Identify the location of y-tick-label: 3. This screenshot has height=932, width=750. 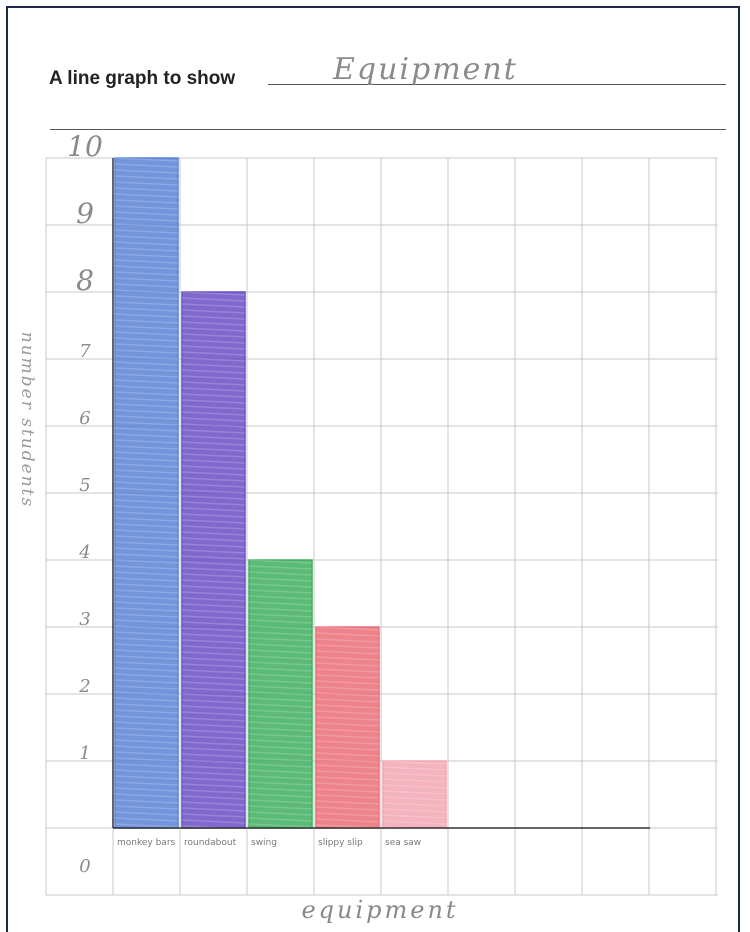
(84, 619).